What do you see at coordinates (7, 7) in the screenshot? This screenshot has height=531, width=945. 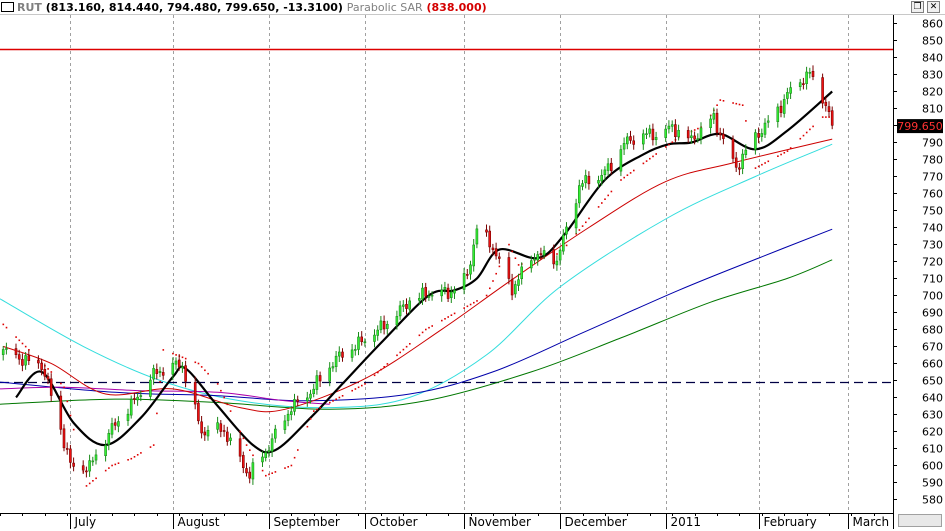 I see `series-color-swatch` at bounding box center [7, 7].